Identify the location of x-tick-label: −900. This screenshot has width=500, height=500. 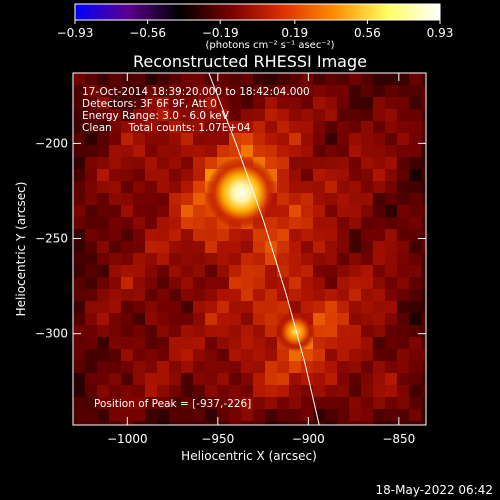
(308, 439).